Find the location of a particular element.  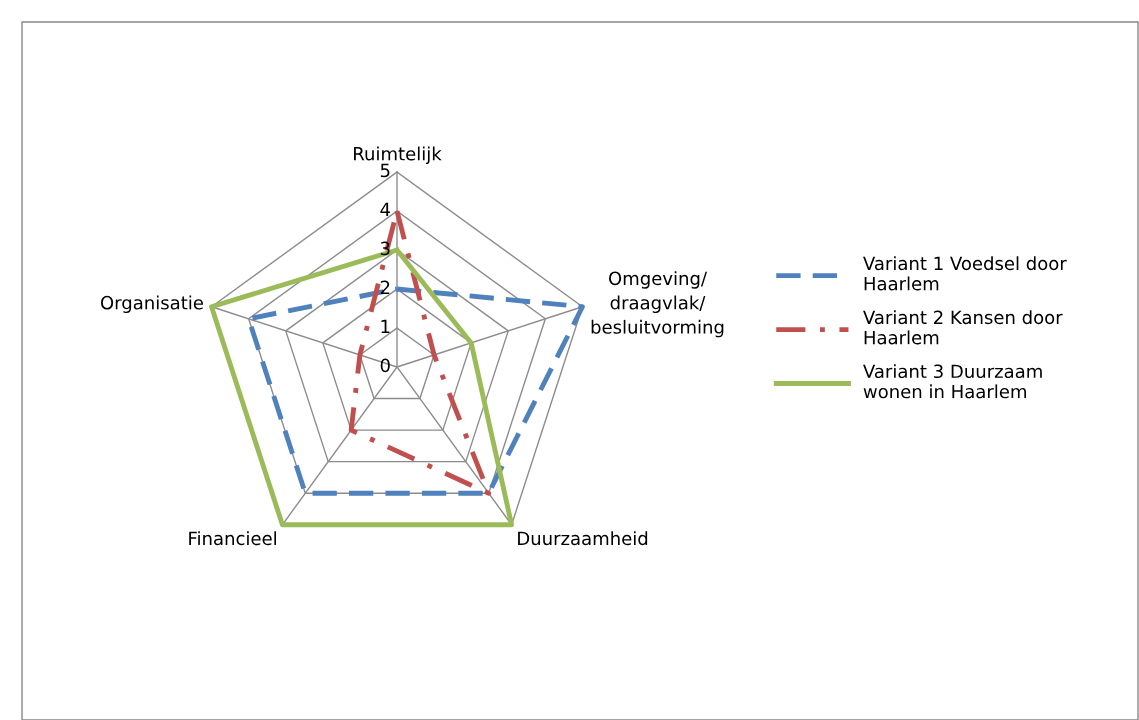

spoke-label: Financieel is located at coordinates (232, 538).